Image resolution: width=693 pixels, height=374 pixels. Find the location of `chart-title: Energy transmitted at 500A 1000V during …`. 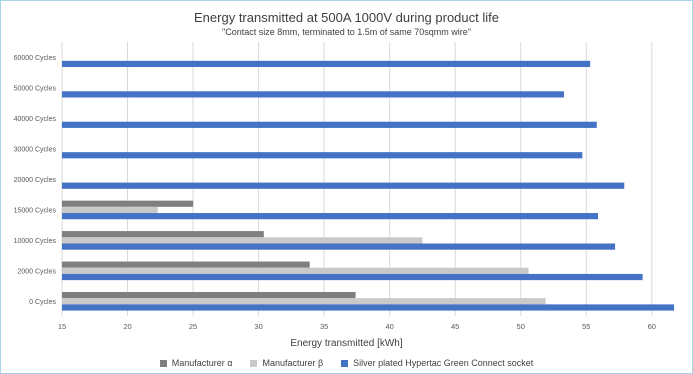

chart-title: Energy transmitted at 500A 1000V during … is located at coordinates (346, 17).